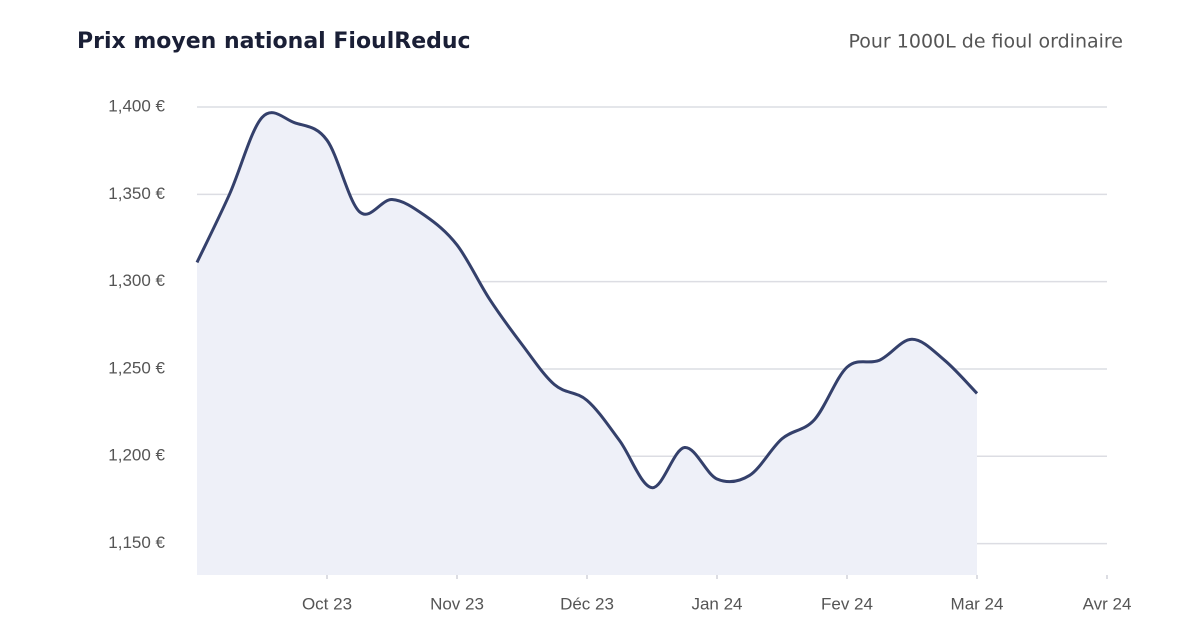 The image size is (1200, 627). Describe the element at coordinates (136, 455) in the screenshot. I see `y-tick-label: 1,200 €` at that location.